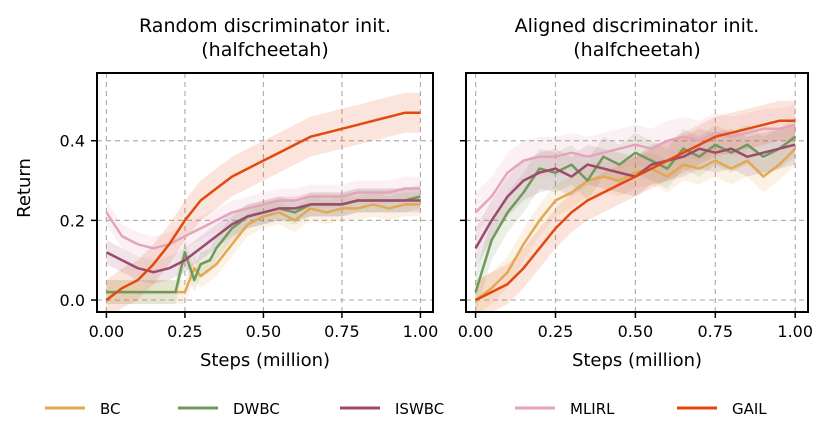 This screenshot has width=831, height=441. I want to click on left-band-bc, so click(263, 248).